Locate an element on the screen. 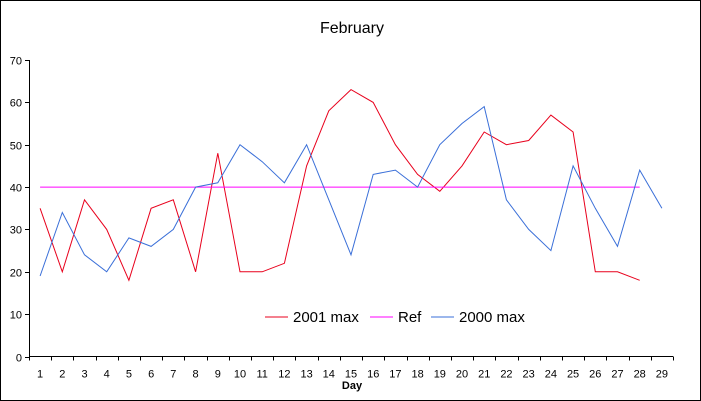 The width and height of the screenshot is (701, 401). x-tick-label: 25 is located at coordinates (573, 375).